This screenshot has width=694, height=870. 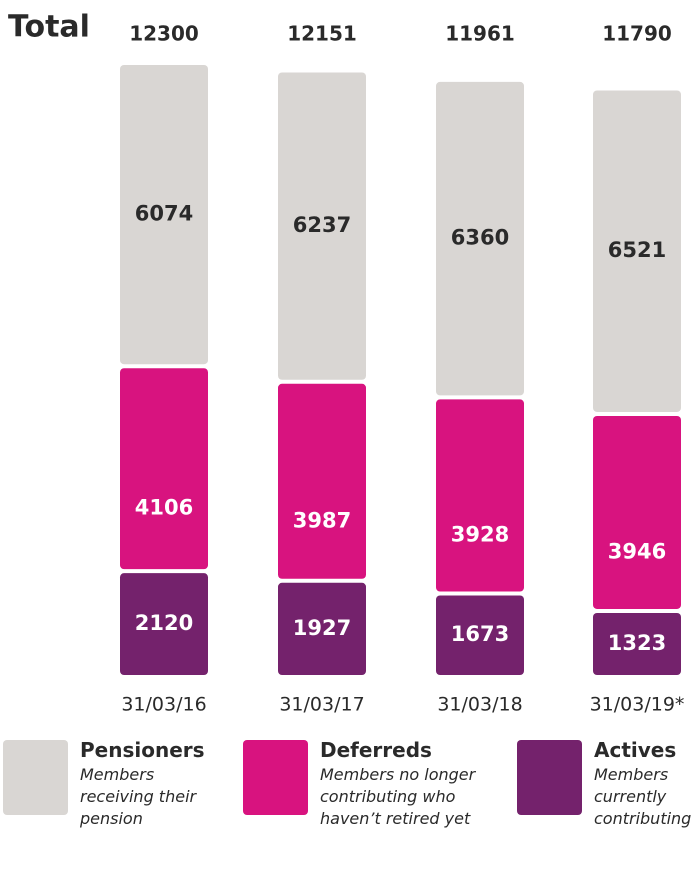 I want to click on legend-label: Pensioners, so click(x=142, y=750).